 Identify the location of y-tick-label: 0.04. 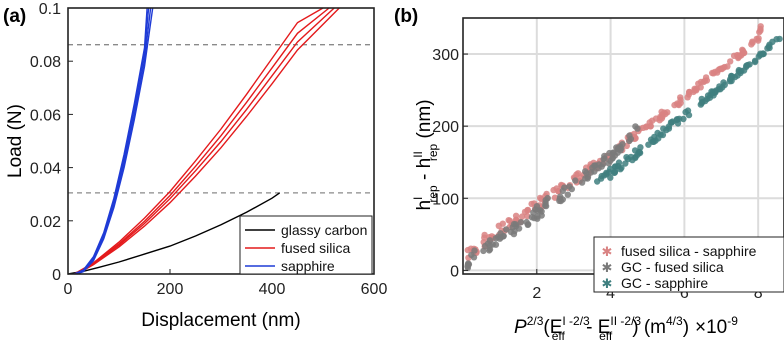
(45, 169).